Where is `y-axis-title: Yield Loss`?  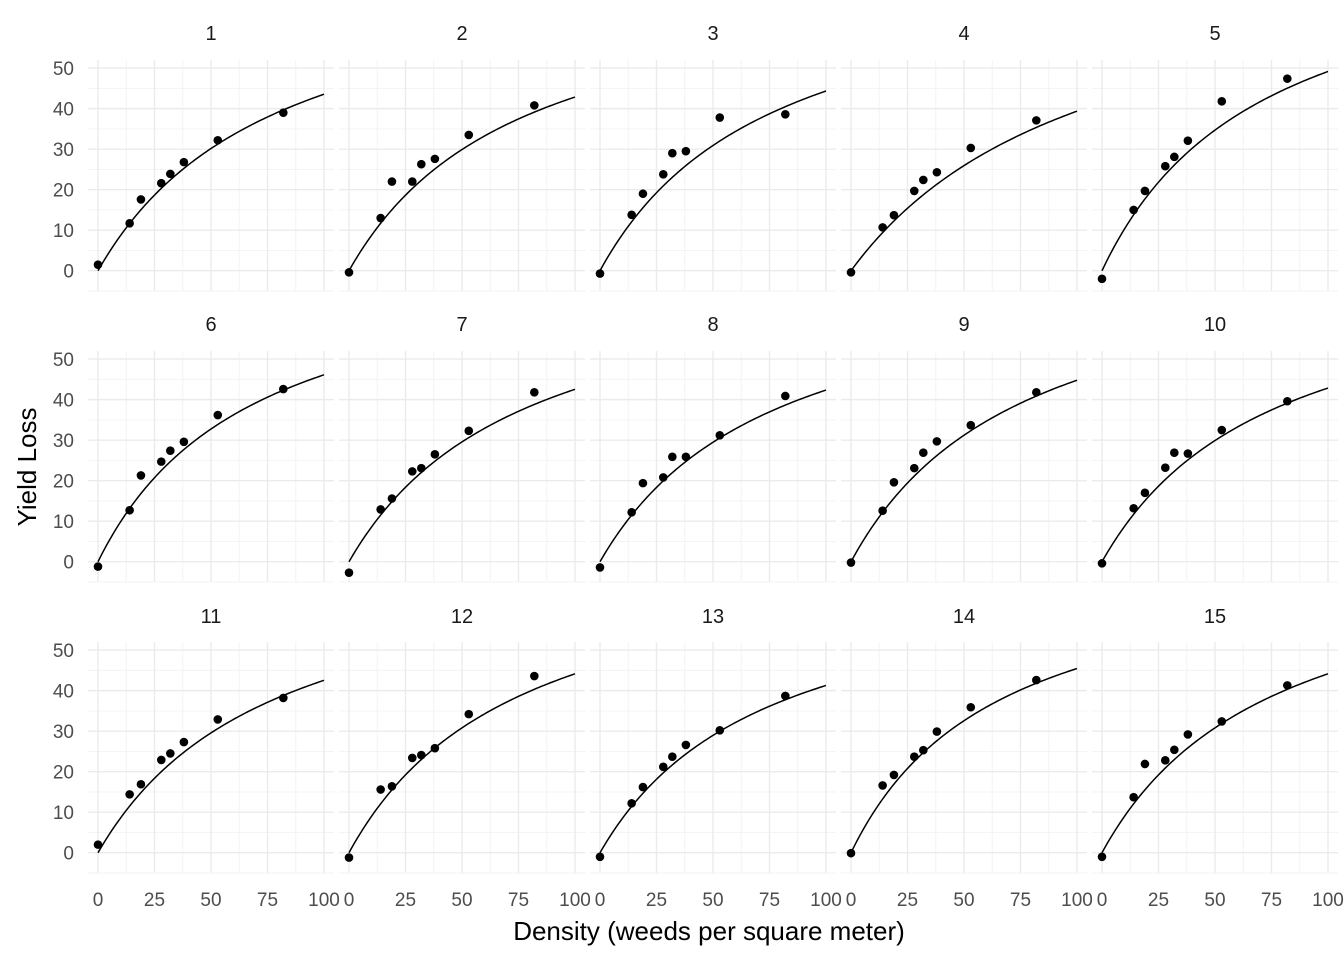
y-axis-title: Yield Loss is located at coordinates (27, 467).